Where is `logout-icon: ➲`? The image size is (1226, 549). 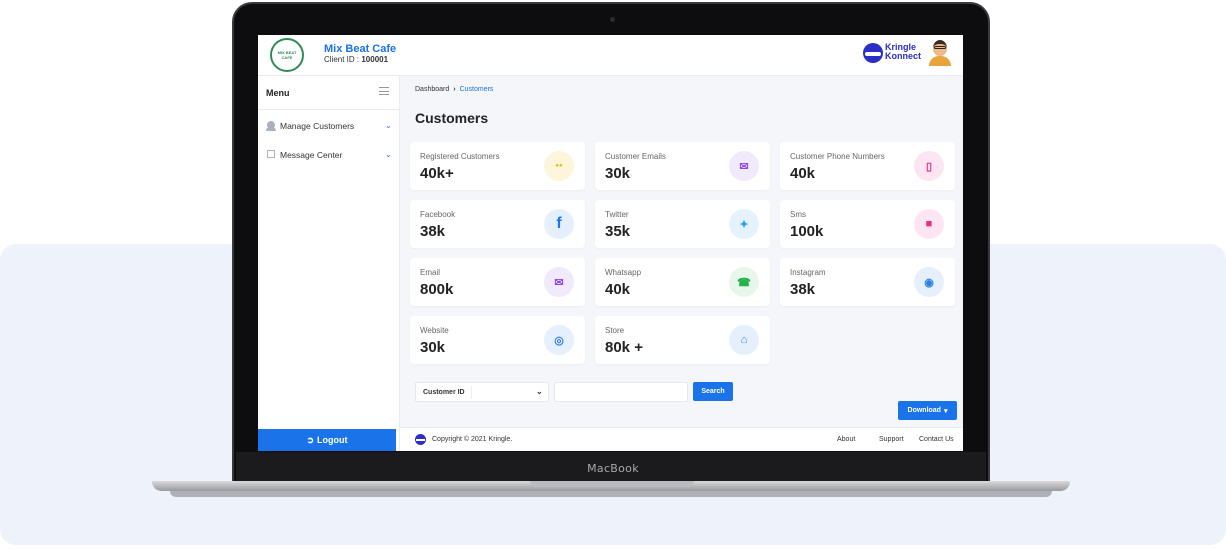
logout-icon: ➲ is located at coordinates (310, 439).